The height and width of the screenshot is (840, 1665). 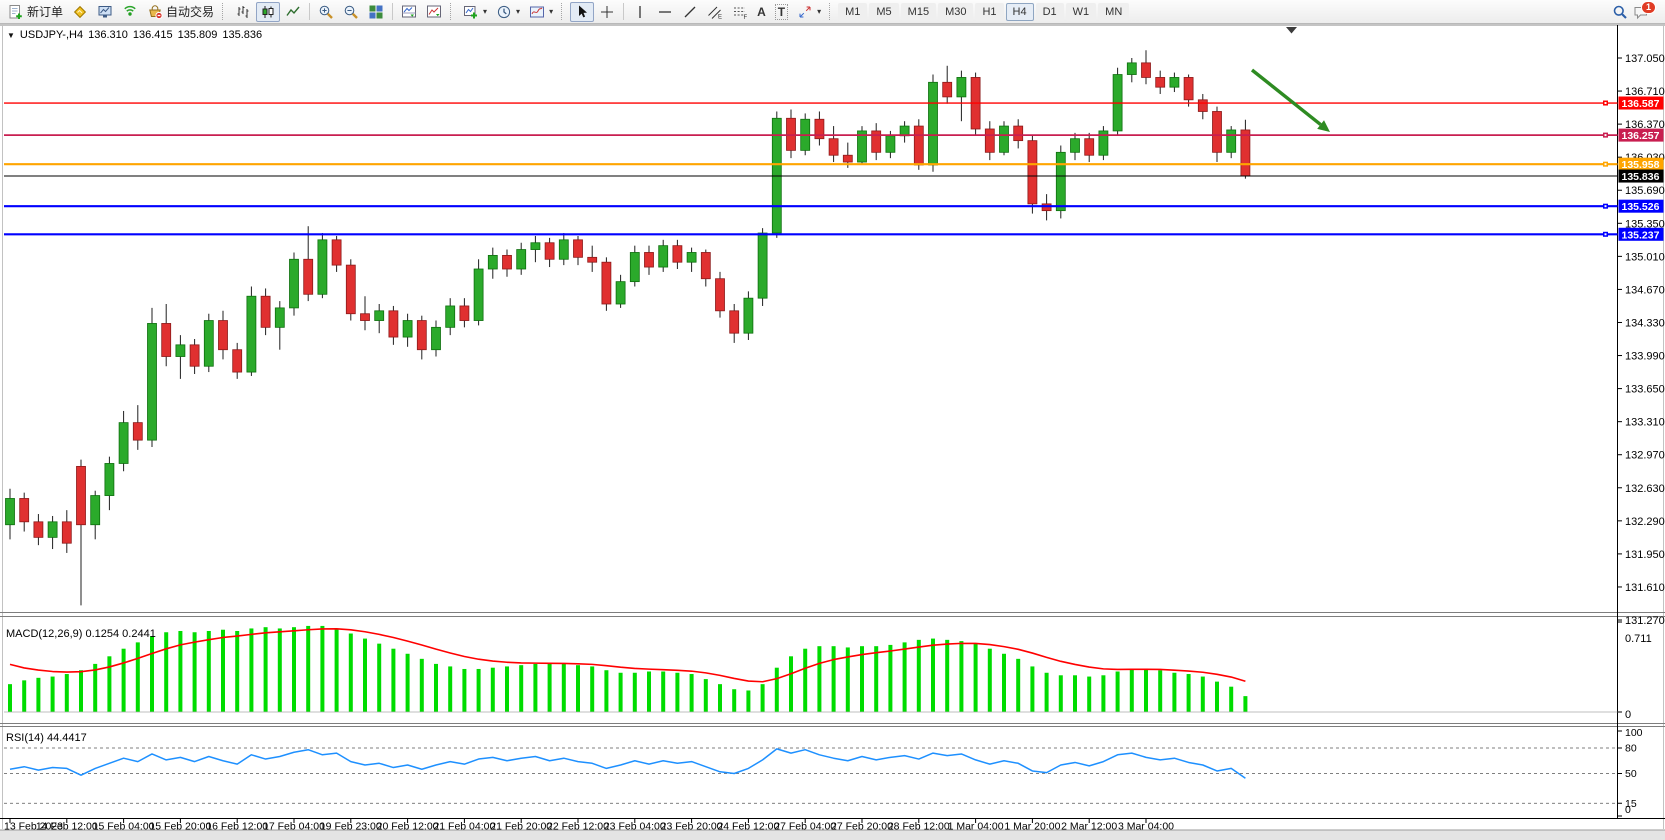 I want to click on crosshair-tool-button, so click(x=607, y=12).